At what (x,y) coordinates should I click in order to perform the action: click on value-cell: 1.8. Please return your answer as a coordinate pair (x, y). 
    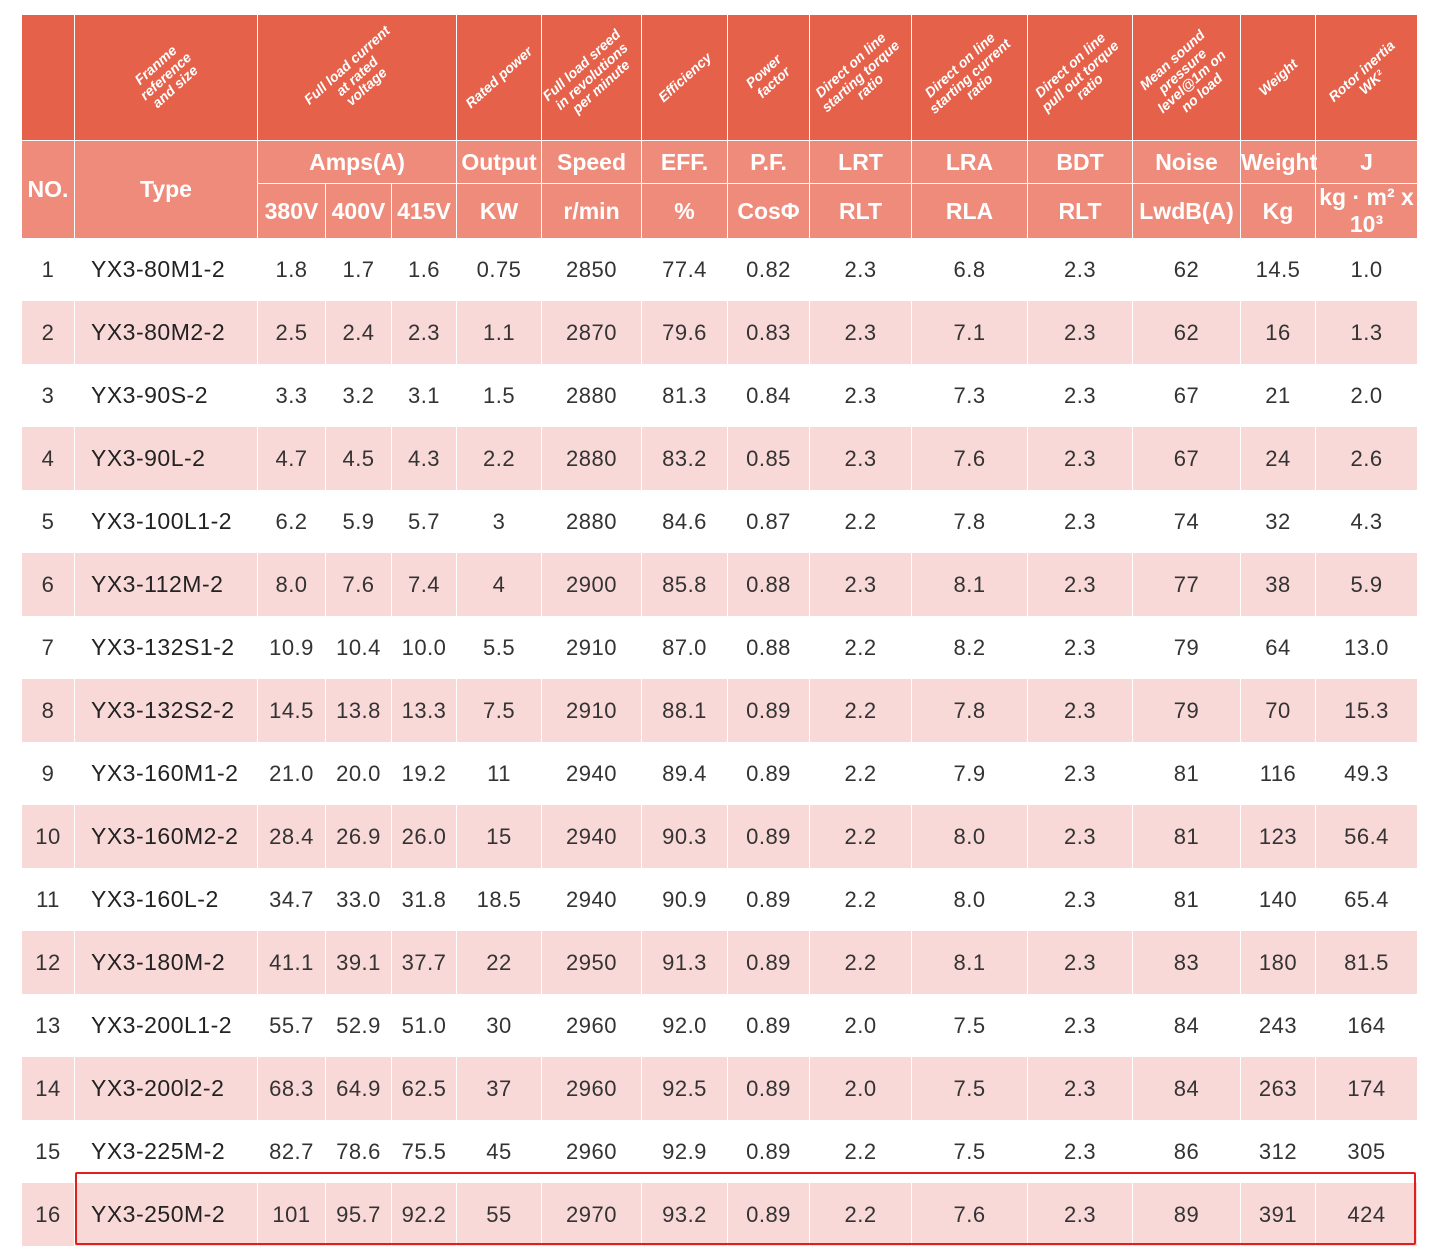
    Looking at the image, I should click on (291, 269).